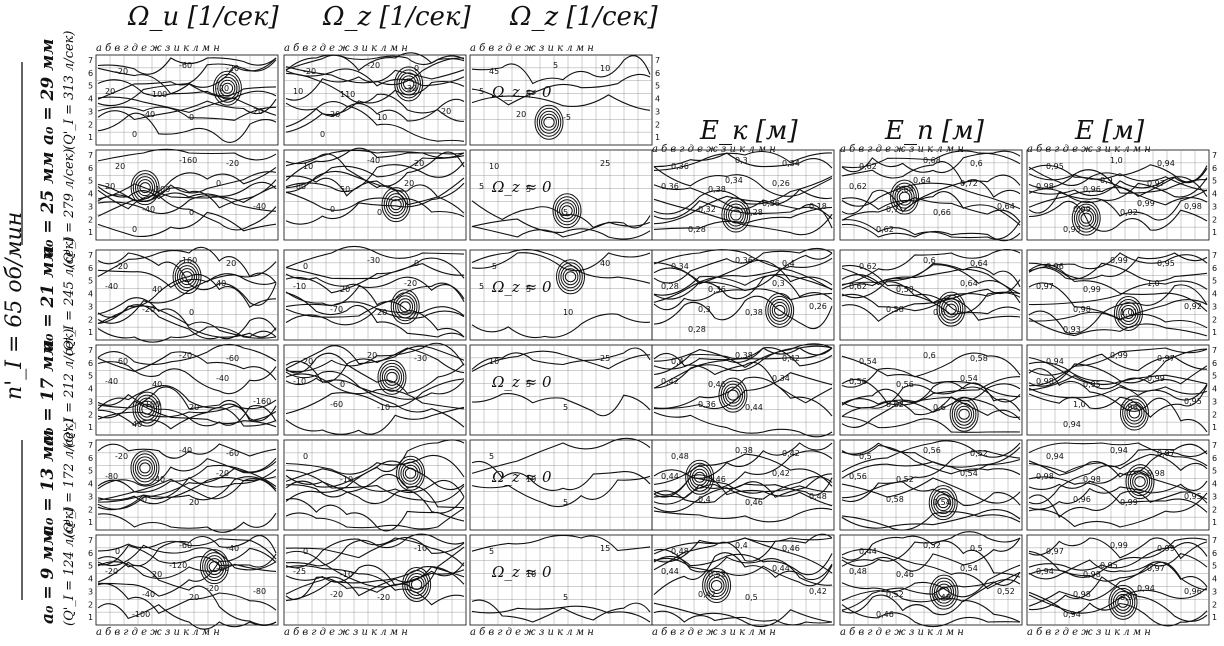  What do you see at coordinates (895, 499) in the screenshot?
I see `contour-value-label: 0,58` at bounding box center [895, 499].